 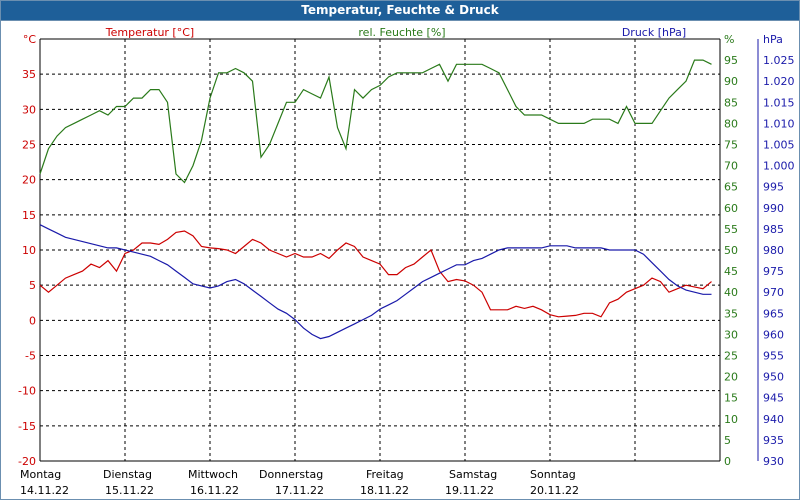 What do you see at coordinates (385, 474) in the screenshot?
I see `x-tick-day: Freitag` at bounding box center [385, 474].